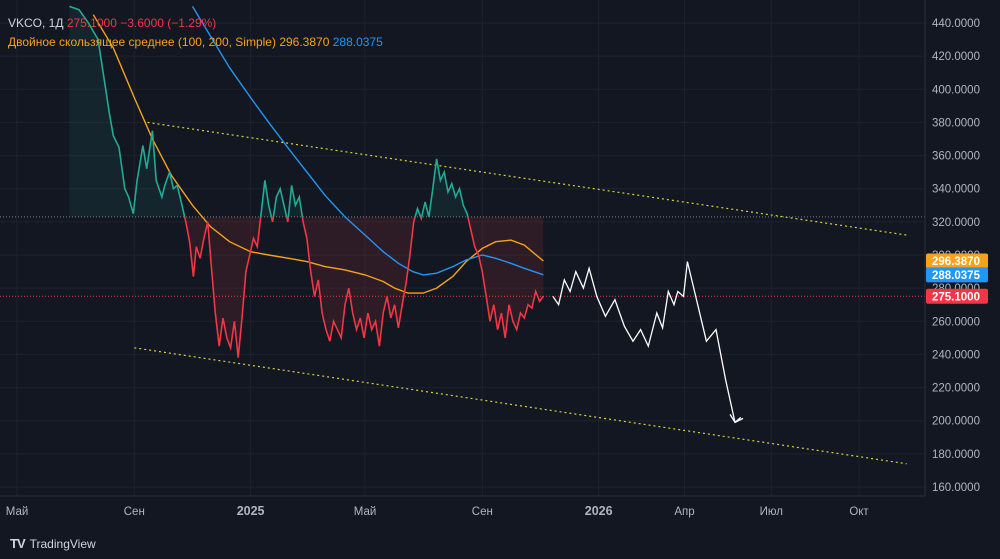 This screenshot has width=1000, height=559. I want to click on x-axis: Май Сен 2025 Май Сен 2026 Апр Июл Окт, so click(462, 506).